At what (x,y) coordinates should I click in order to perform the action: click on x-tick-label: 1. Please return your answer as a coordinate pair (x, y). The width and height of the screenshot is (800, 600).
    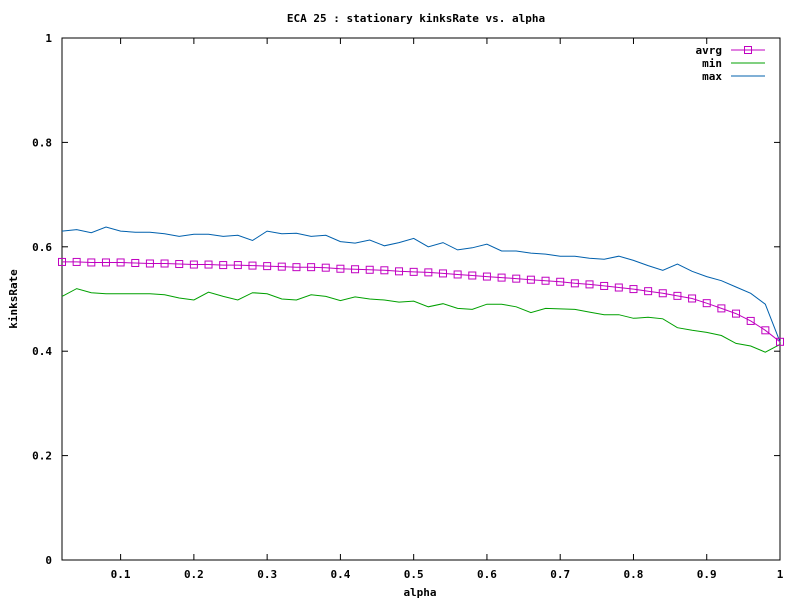
    Looking at the image, I should click on (780, 574).